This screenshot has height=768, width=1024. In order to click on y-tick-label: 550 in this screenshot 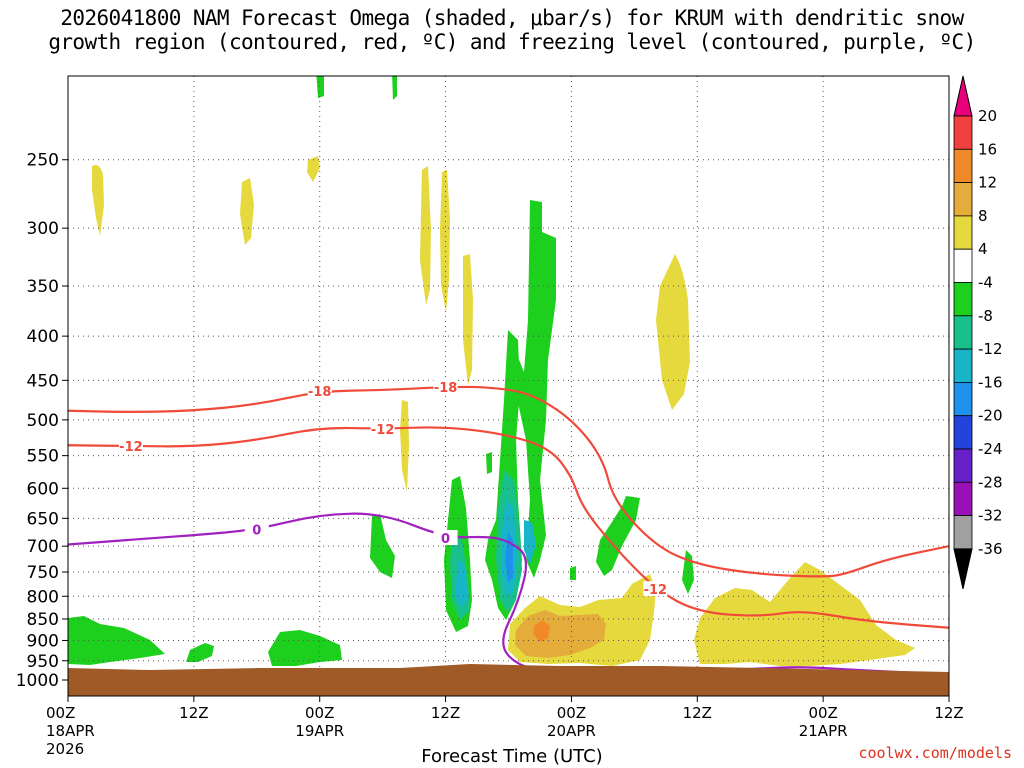, I will do `click(43, 457)`.